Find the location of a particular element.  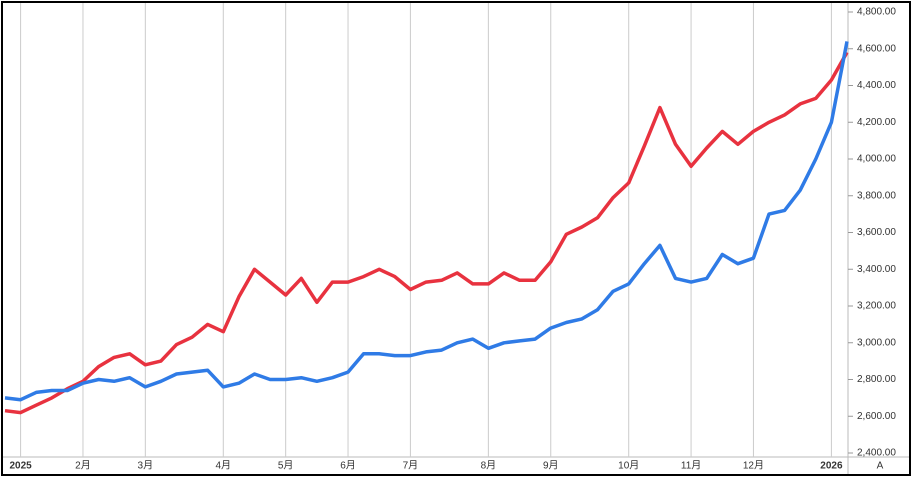

x-tick-label: 7月 is located at coordinates (411, 466).